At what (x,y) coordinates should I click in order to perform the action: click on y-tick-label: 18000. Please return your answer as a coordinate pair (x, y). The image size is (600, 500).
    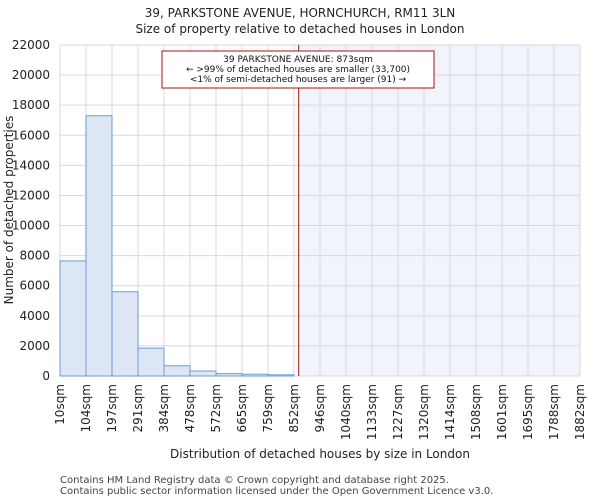
    Looking at the image, I should click on (31, 105).